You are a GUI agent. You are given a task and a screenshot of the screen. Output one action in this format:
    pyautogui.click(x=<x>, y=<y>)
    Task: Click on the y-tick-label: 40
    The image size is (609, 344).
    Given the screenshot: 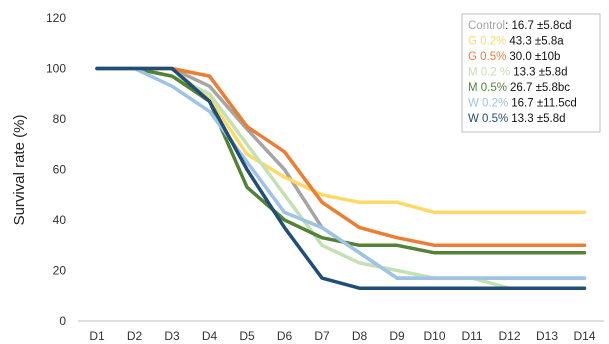 What is the action you would take?
    pyautogui.click(x=60, y=220)
    